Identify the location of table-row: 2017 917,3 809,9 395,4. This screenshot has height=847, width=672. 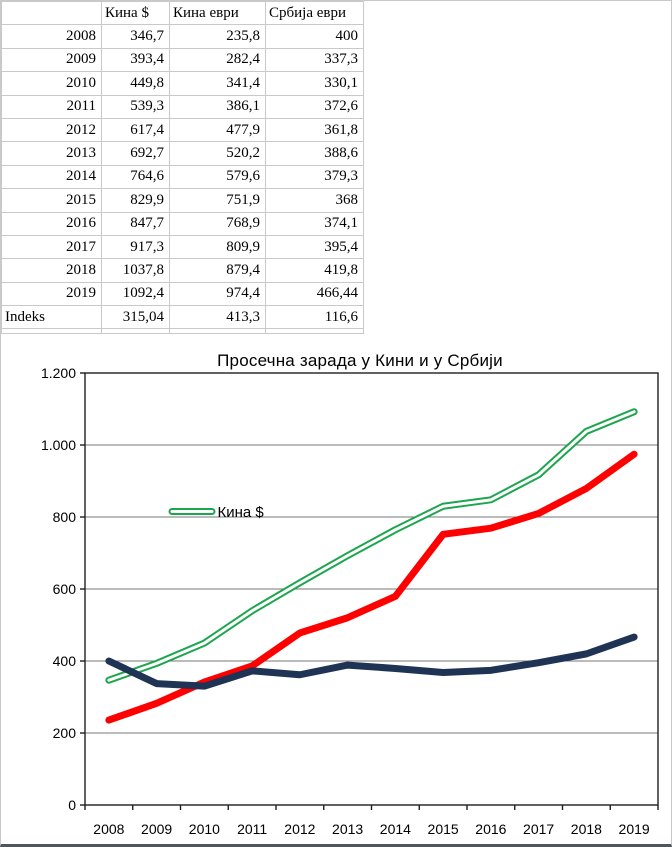
(182, 247).